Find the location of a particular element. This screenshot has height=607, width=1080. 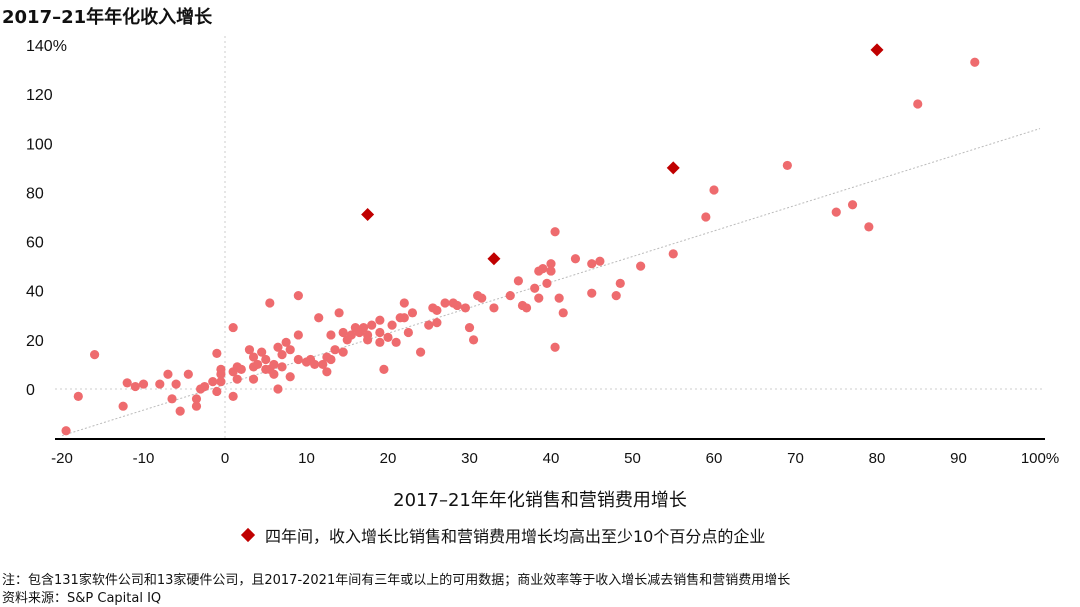

y-tick-label: 20 is located at coordinates (35, 341).